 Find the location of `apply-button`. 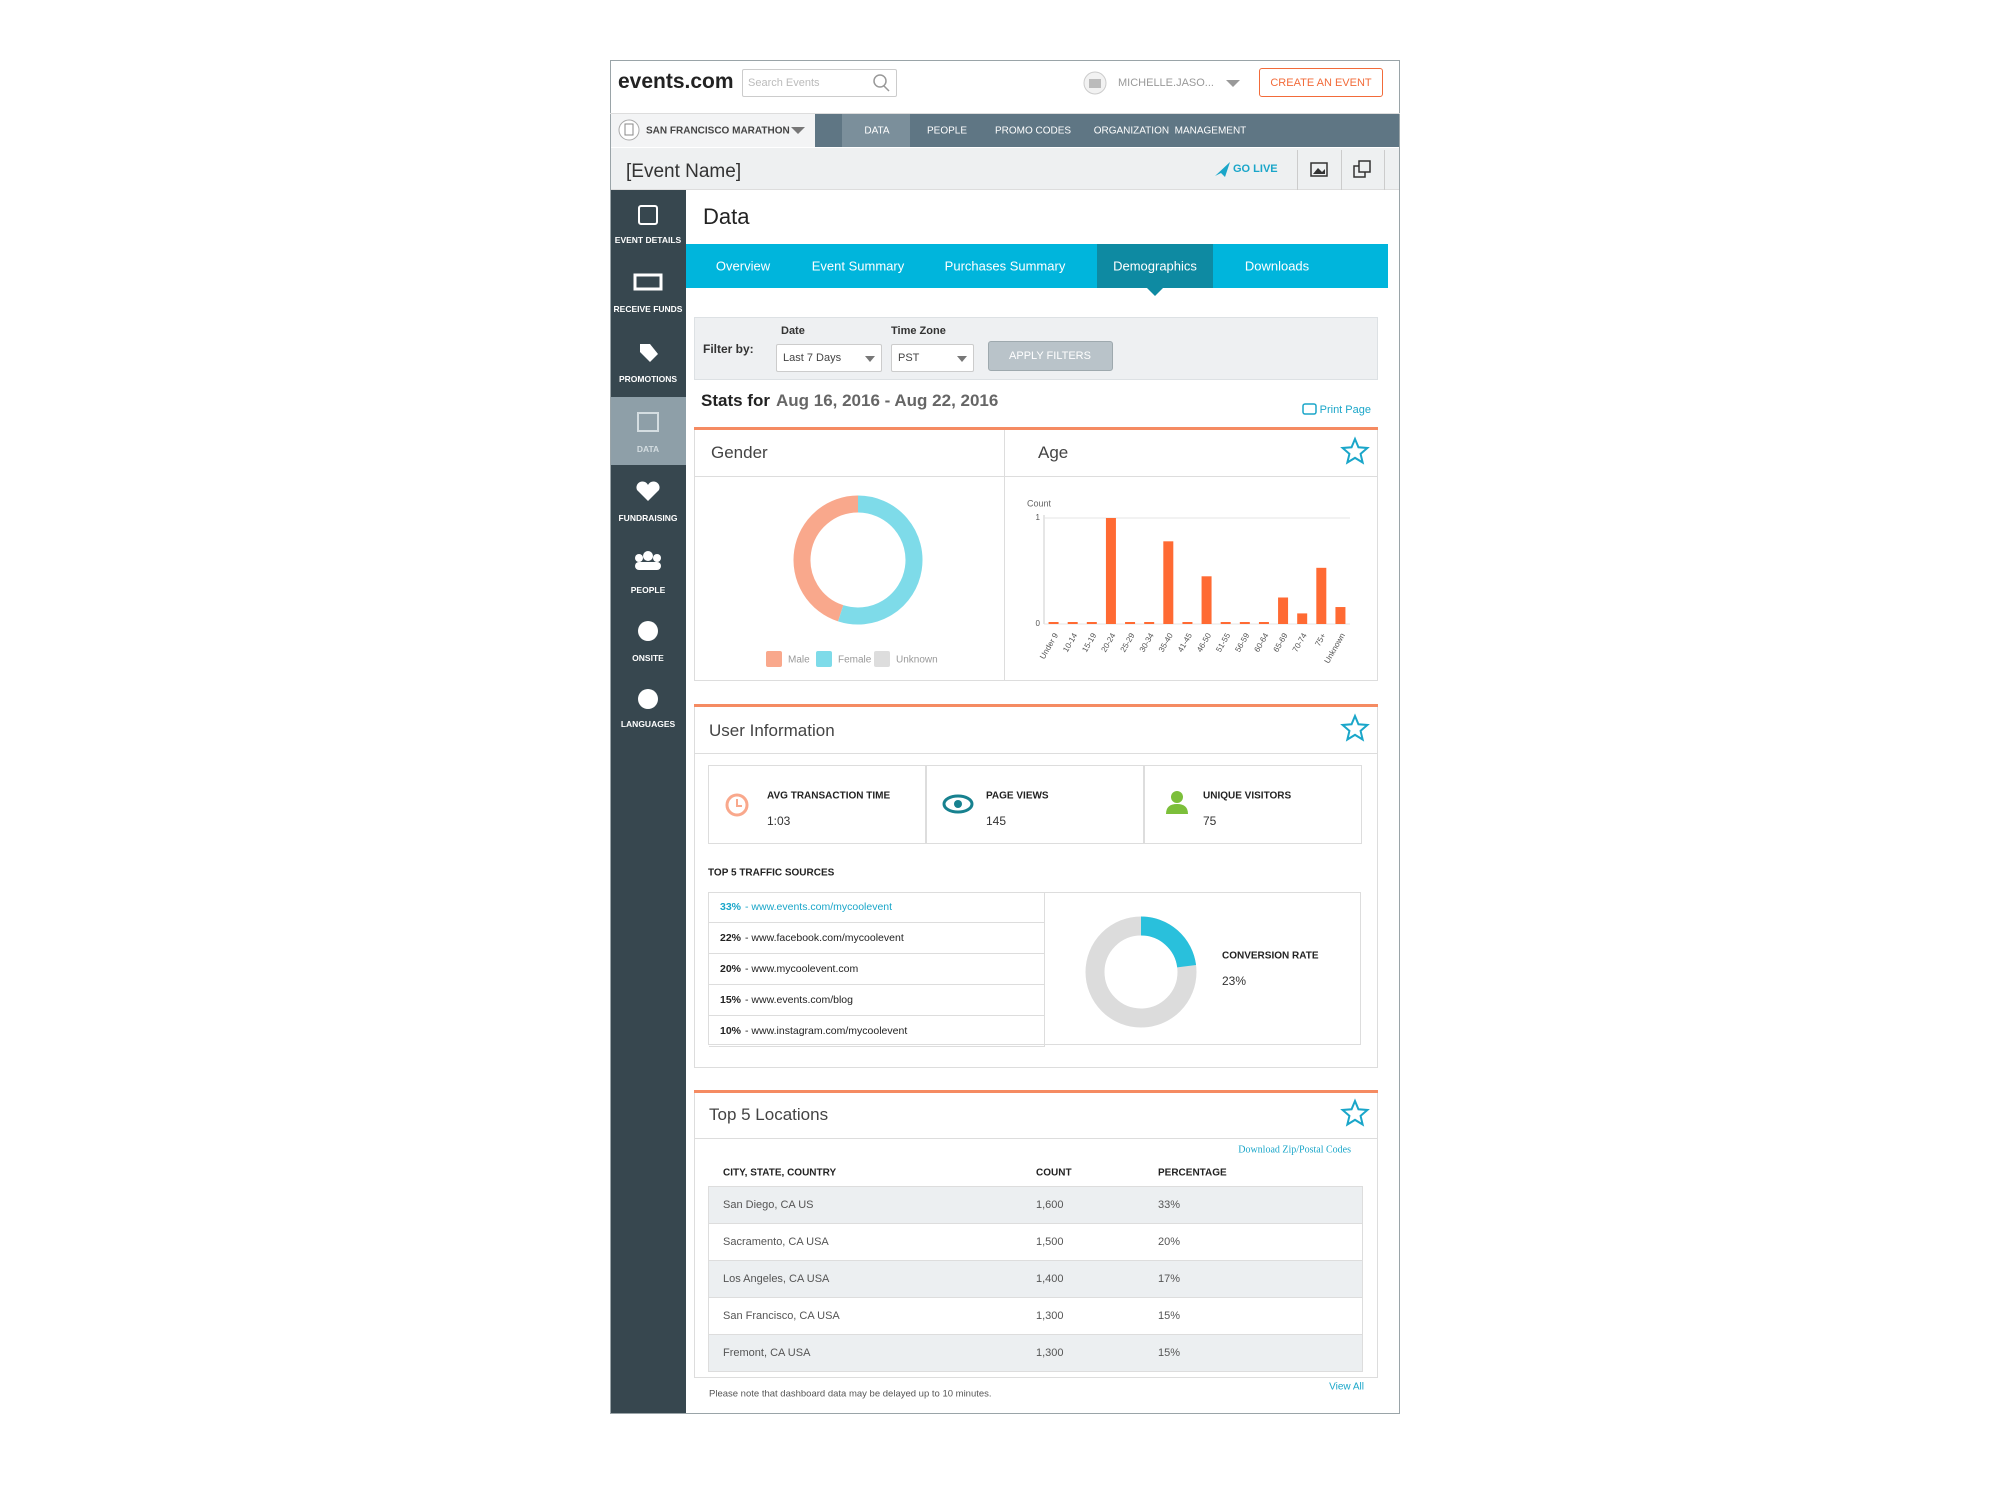

apply-button is located at coordinates (1050, 356).